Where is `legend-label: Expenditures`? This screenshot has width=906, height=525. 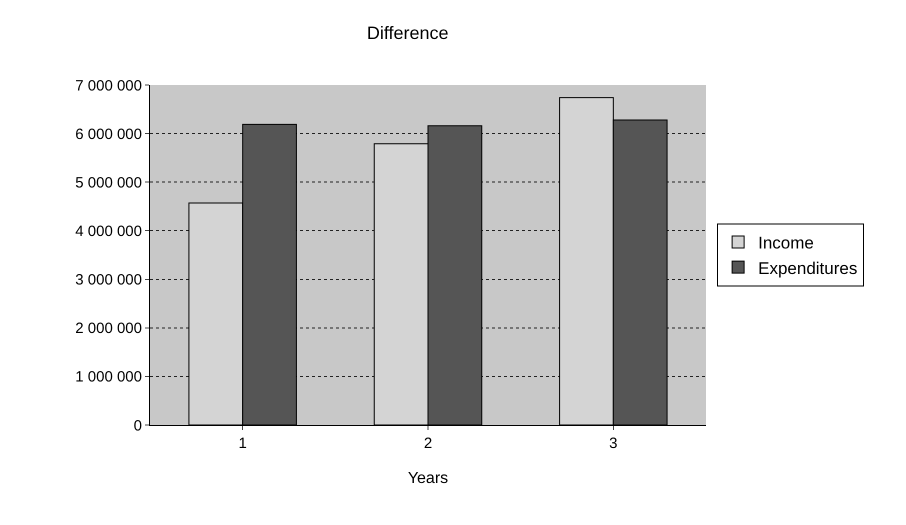 legend-label: Expenditures is located at coordinates (808, 268).